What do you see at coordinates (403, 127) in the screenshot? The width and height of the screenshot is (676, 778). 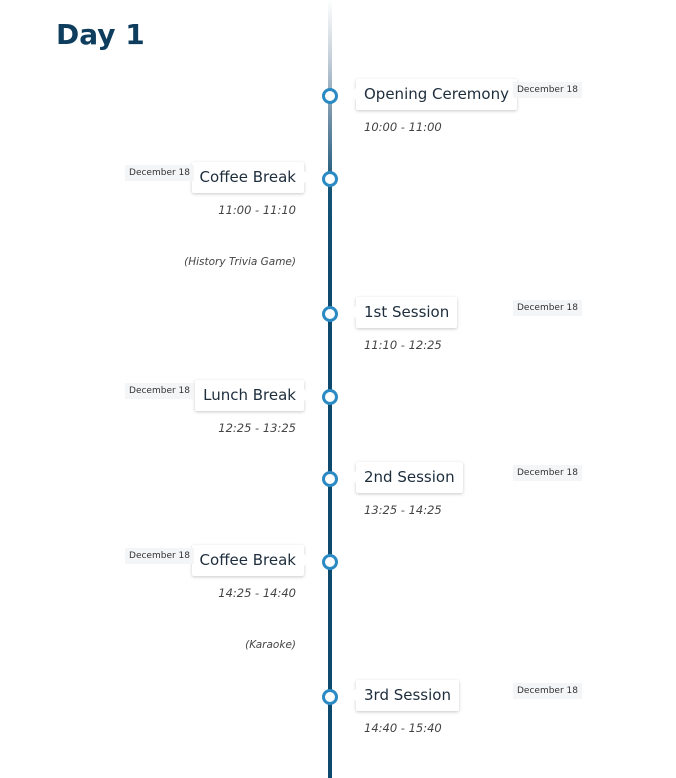 I see `event-time: 10:00 - 11:00` at bounding box center [403, 127].